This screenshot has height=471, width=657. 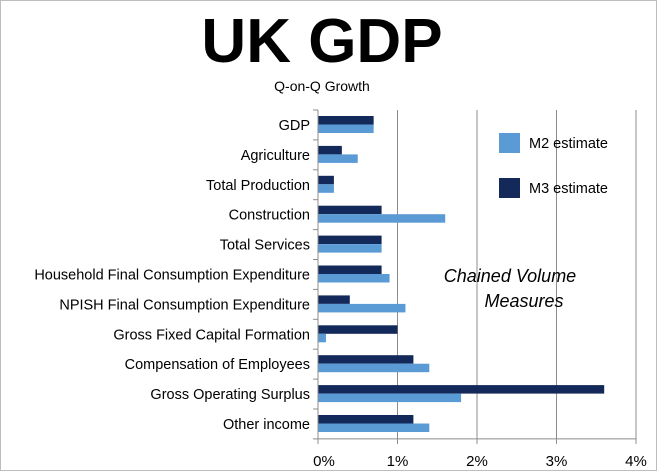 I want to click on category-label-4: Total Services, so click(x=265, y=246).